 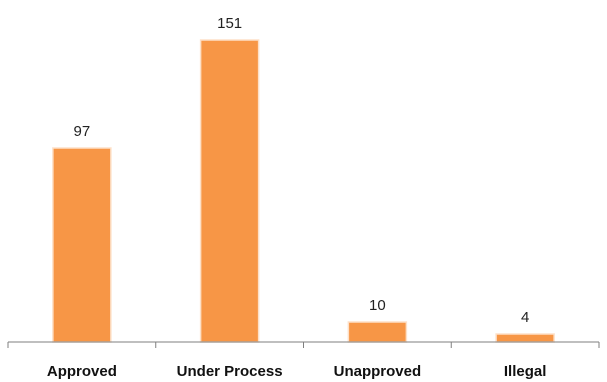 I want to click on x-axis-labels-group: Approved Under Process Unapproved Illegal, so click(x=297, y=371).